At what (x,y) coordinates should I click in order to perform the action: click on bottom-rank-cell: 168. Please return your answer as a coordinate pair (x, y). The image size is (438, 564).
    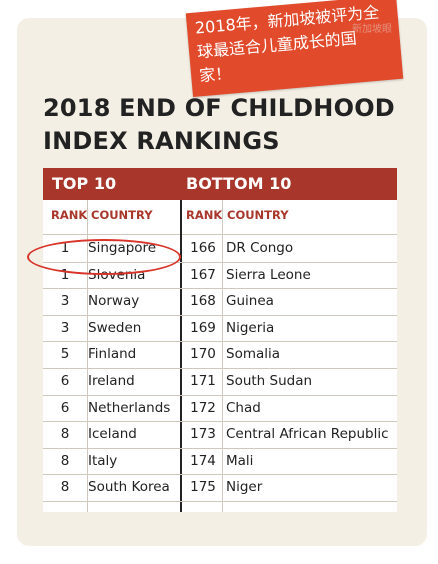
    Looking at the image, I should click on (203, 301).